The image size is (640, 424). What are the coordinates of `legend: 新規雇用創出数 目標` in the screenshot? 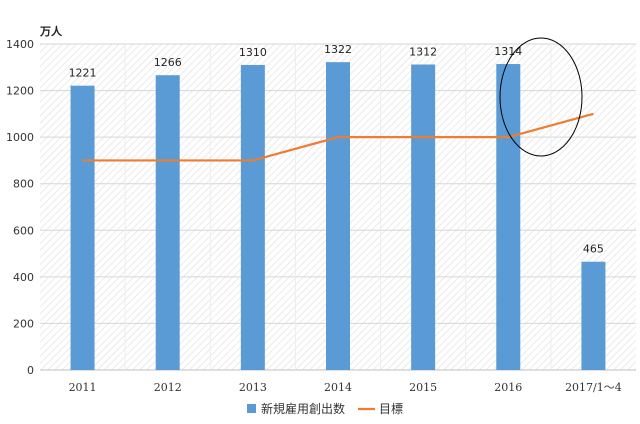 It's located at (325, 408).